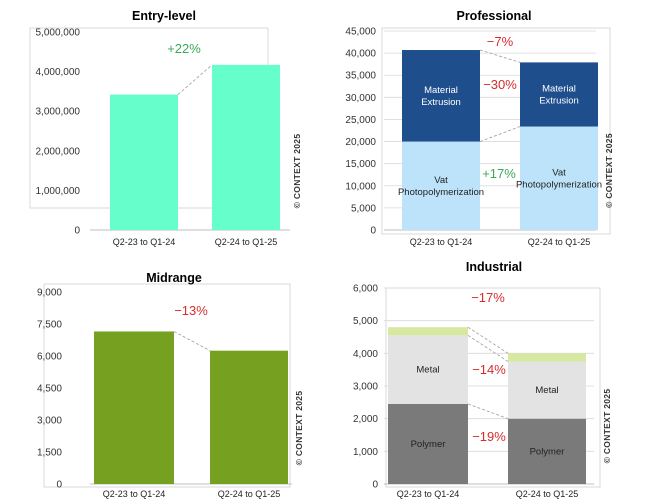  I want to click on y-tick-label: 4,000,000, so click(58, 72).